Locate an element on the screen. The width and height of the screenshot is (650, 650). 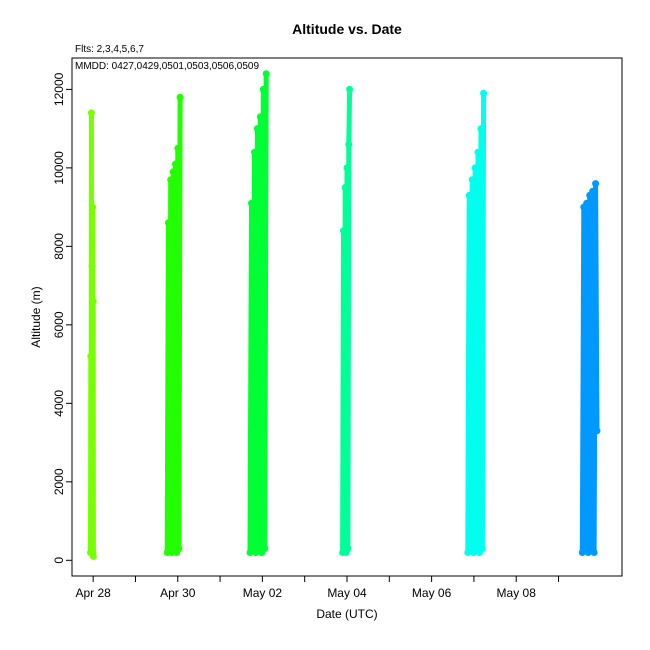
mmdd-subtitle: MMDD: 0427,0429,0501,0503,0506,0509 is located at coordinates (167, 66).